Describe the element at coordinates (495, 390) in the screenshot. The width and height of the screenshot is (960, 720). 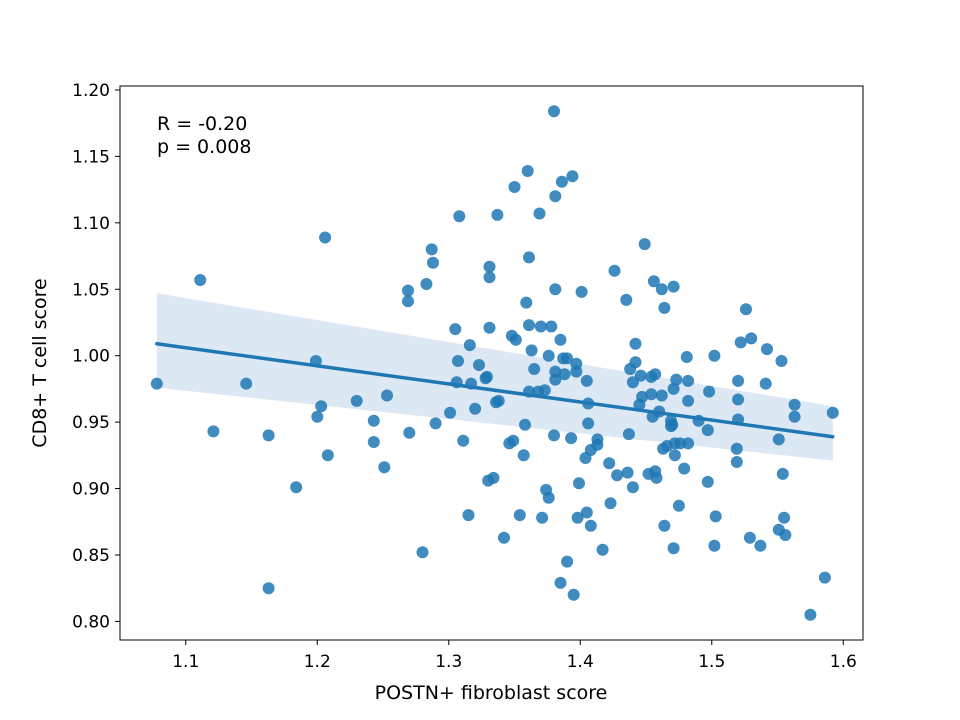
I see `regression-line-layer` at that location.